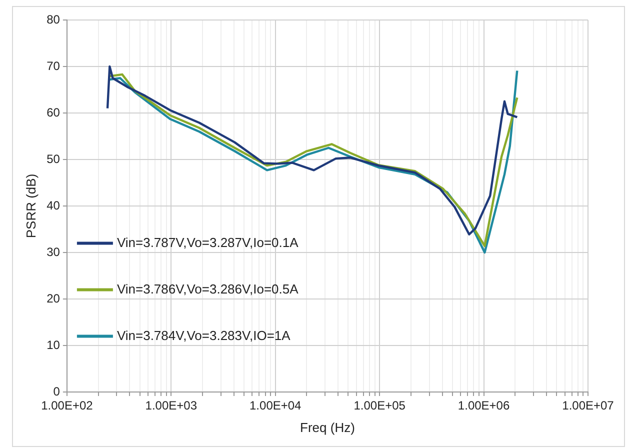 Image resolution: width=628 pixels, height=448 pixels. I want to click on y-tick-label: 70, so click(53, 65).